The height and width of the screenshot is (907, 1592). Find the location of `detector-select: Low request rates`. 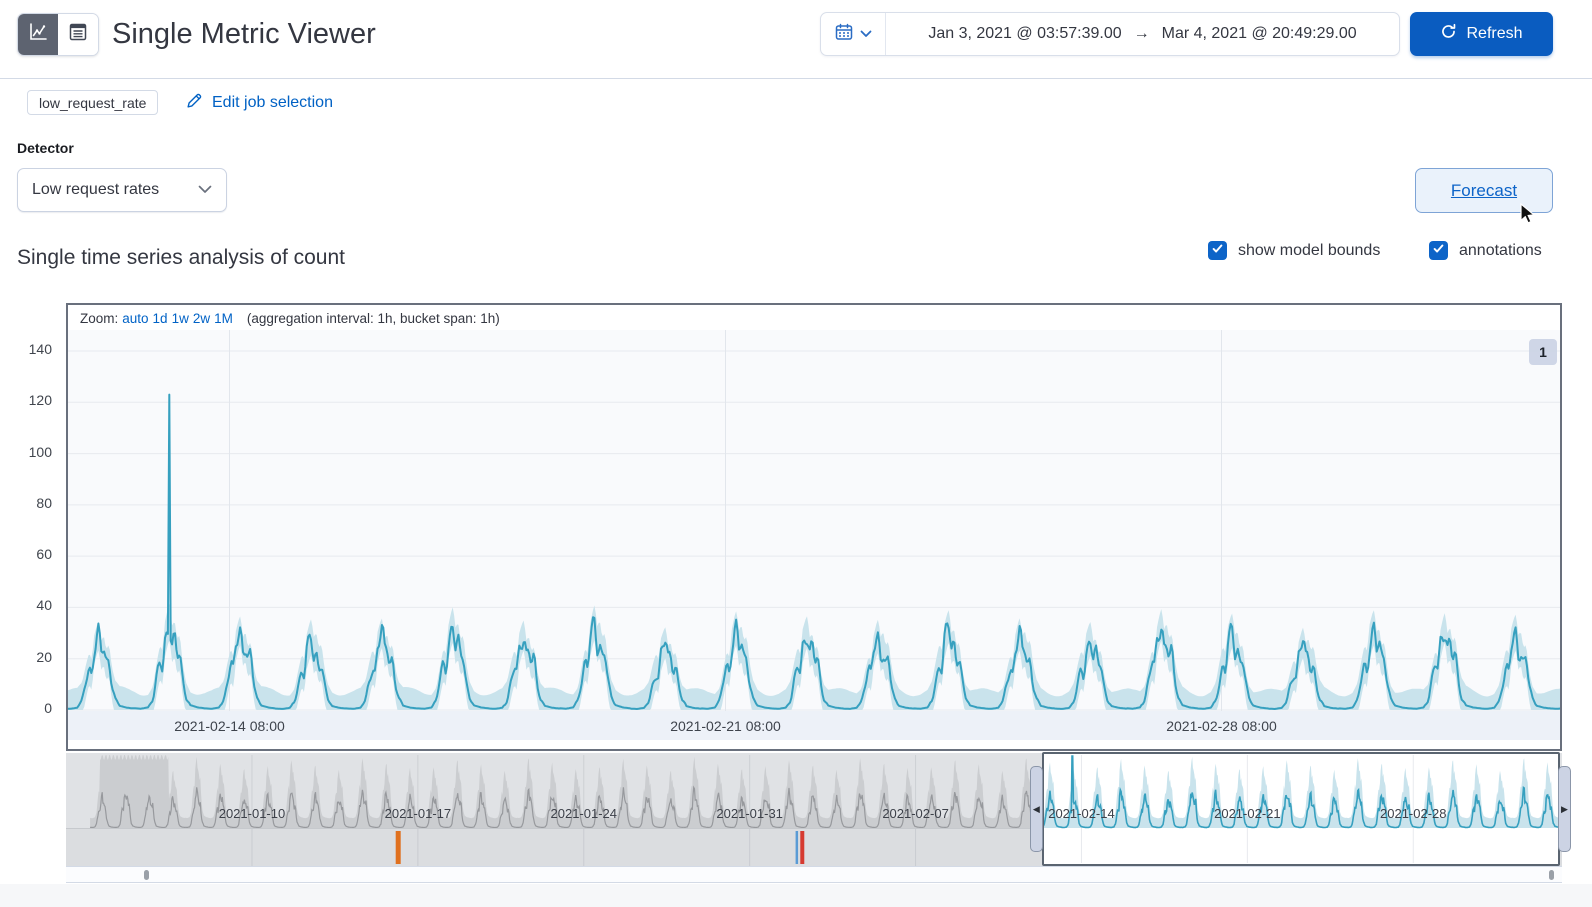

detector-select: Low request rates is located at coordinates (122, 190).